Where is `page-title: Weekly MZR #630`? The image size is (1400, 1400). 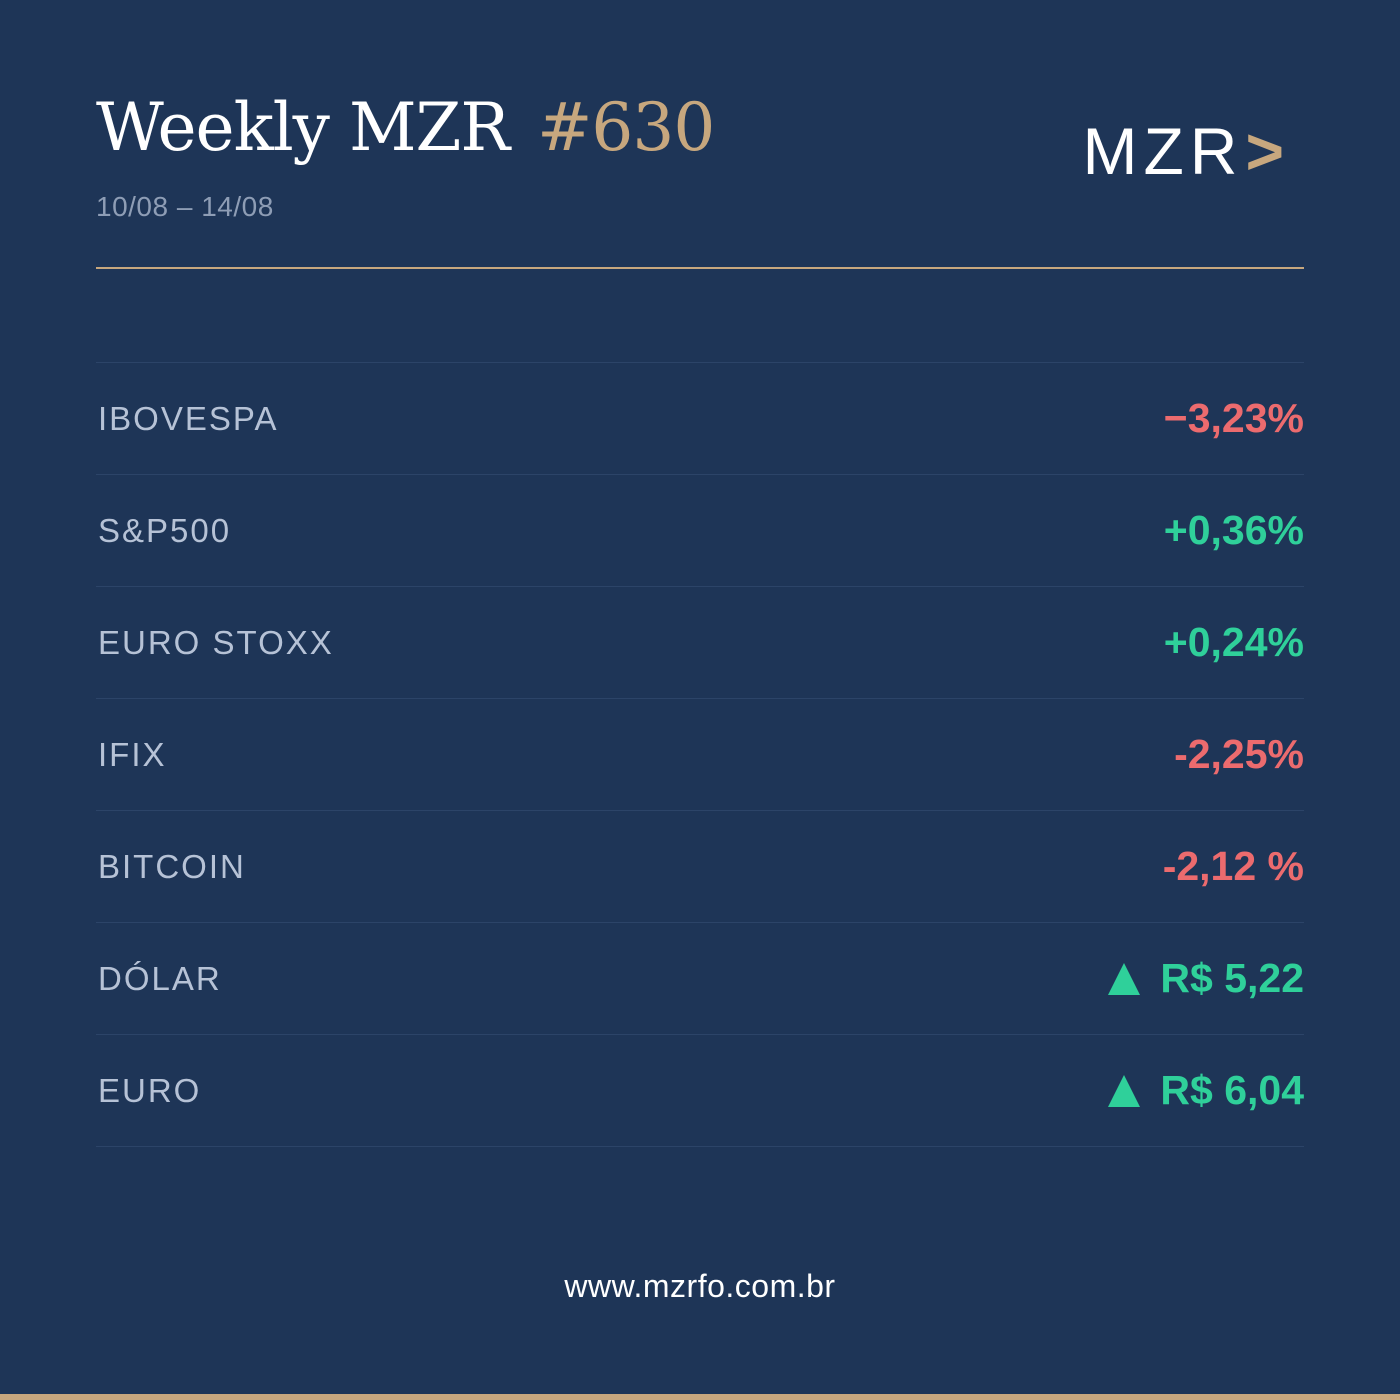 page-title: Weekly MZR #630 is located at coordinates (405, 128).